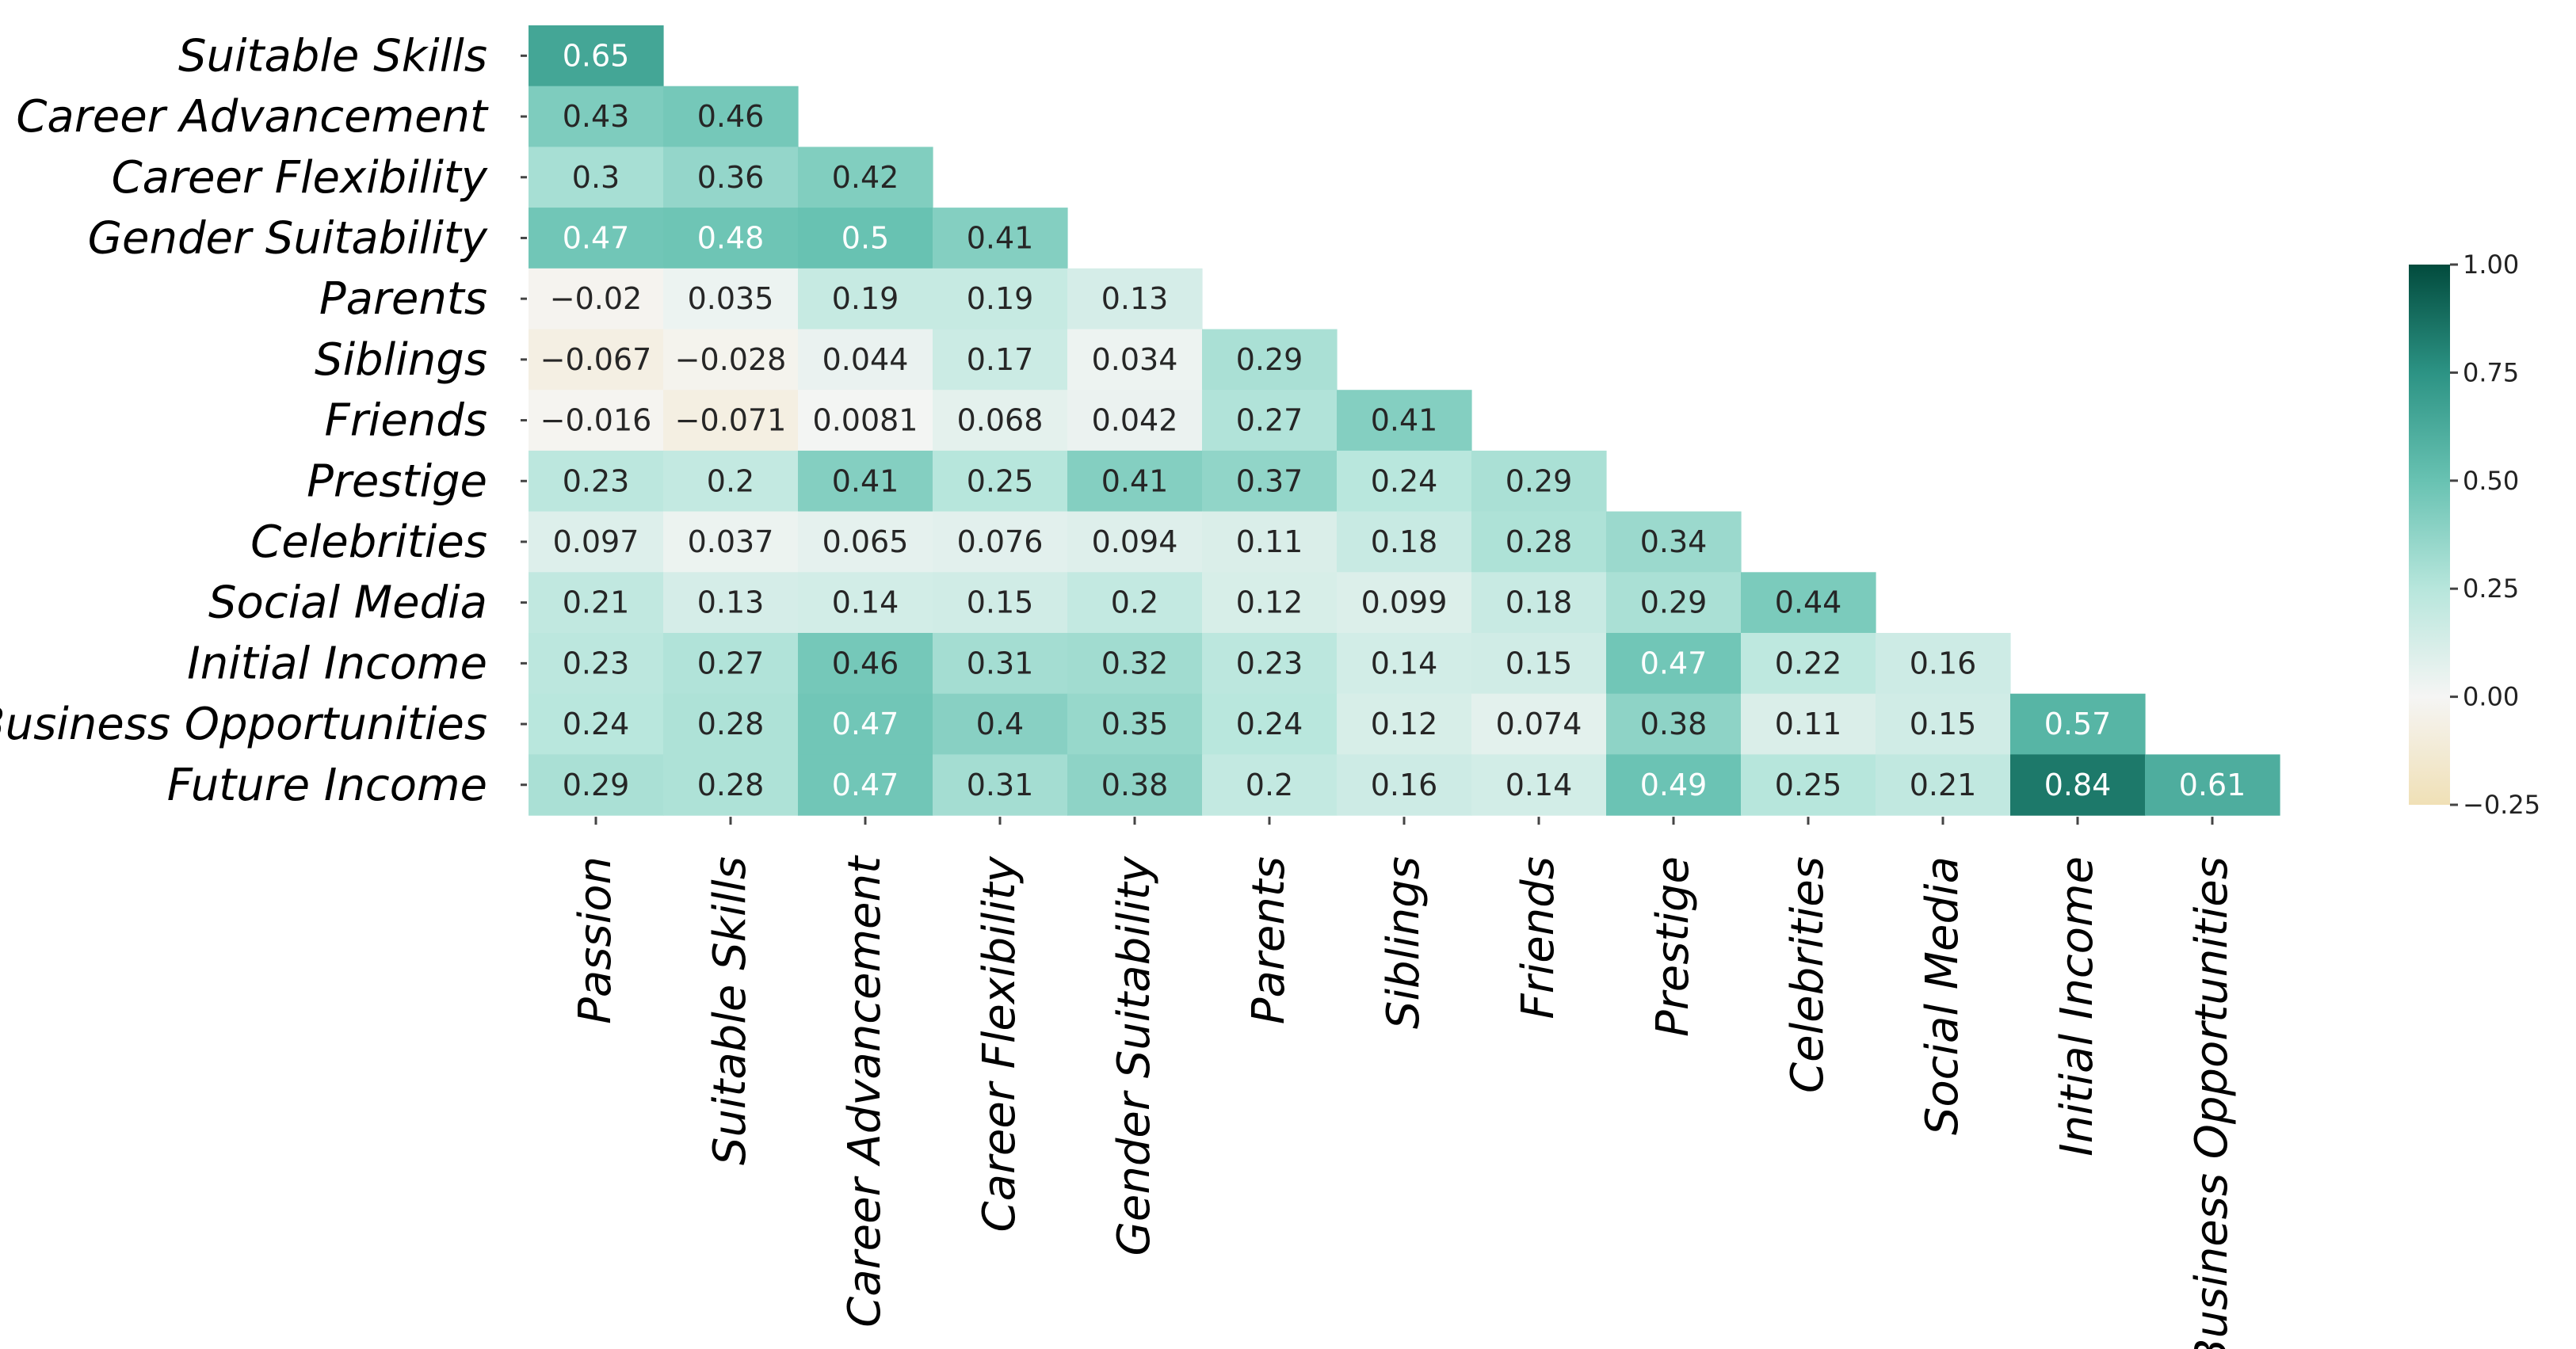 The width and height of the screenshot is (2576, 1349). I want to click on colorbar-tick-label: 0.25, so click(2491, 589).